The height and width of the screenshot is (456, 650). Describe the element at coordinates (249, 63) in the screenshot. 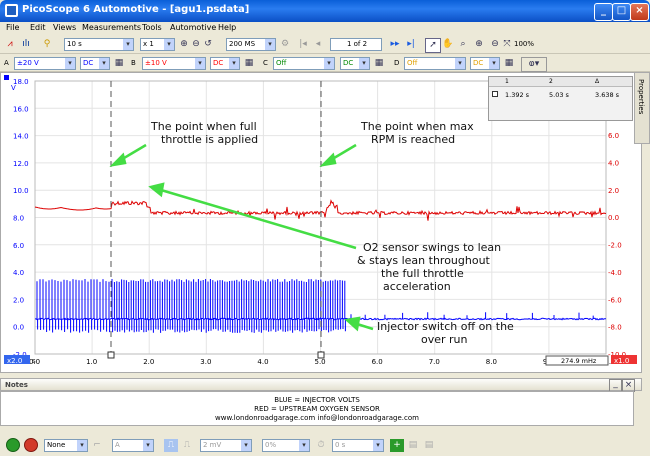

I see `channel-b-options-icon: ▦` at that location.